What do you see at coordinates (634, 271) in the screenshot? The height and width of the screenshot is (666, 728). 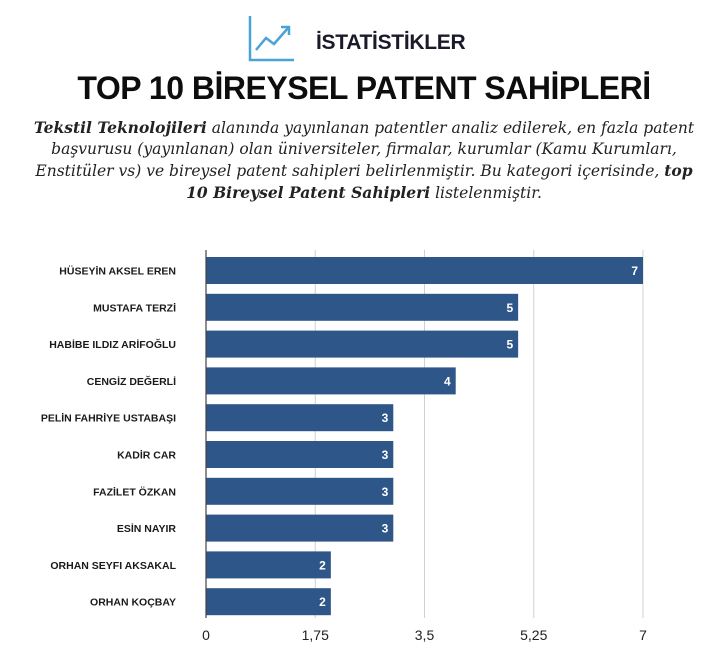 I see `data-label: 7` at bounding box center [634, 271].